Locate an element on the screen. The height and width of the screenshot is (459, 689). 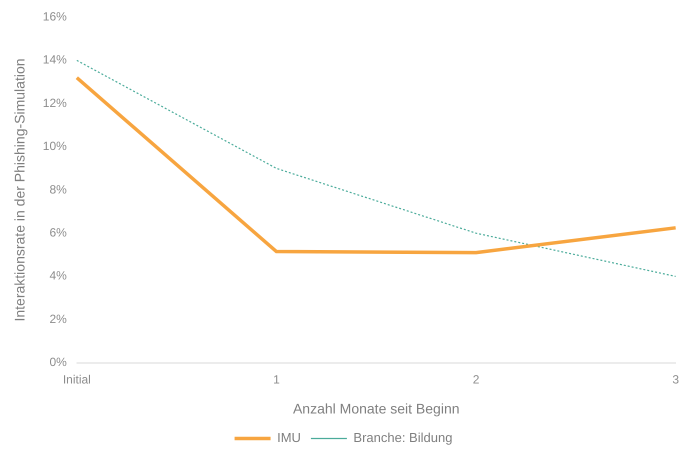
y-tick-label: 4% is located at coordinates (58, 275).